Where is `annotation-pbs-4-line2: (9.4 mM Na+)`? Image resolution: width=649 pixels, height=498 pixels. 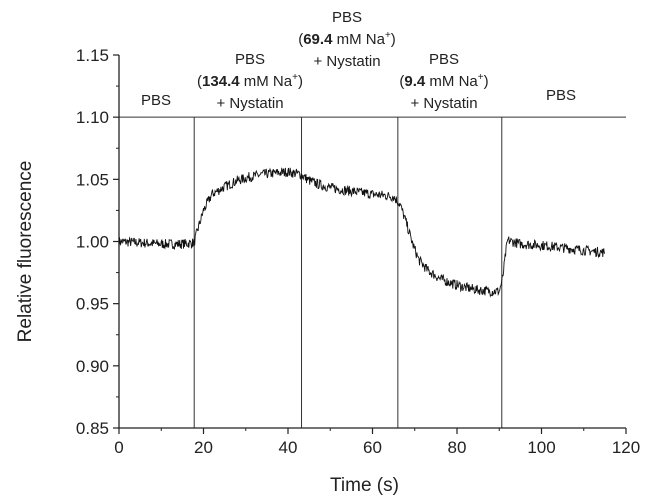 annotation-pbs-4-line2: (9.4 mM Na+) is located at coordinates (443, 81).